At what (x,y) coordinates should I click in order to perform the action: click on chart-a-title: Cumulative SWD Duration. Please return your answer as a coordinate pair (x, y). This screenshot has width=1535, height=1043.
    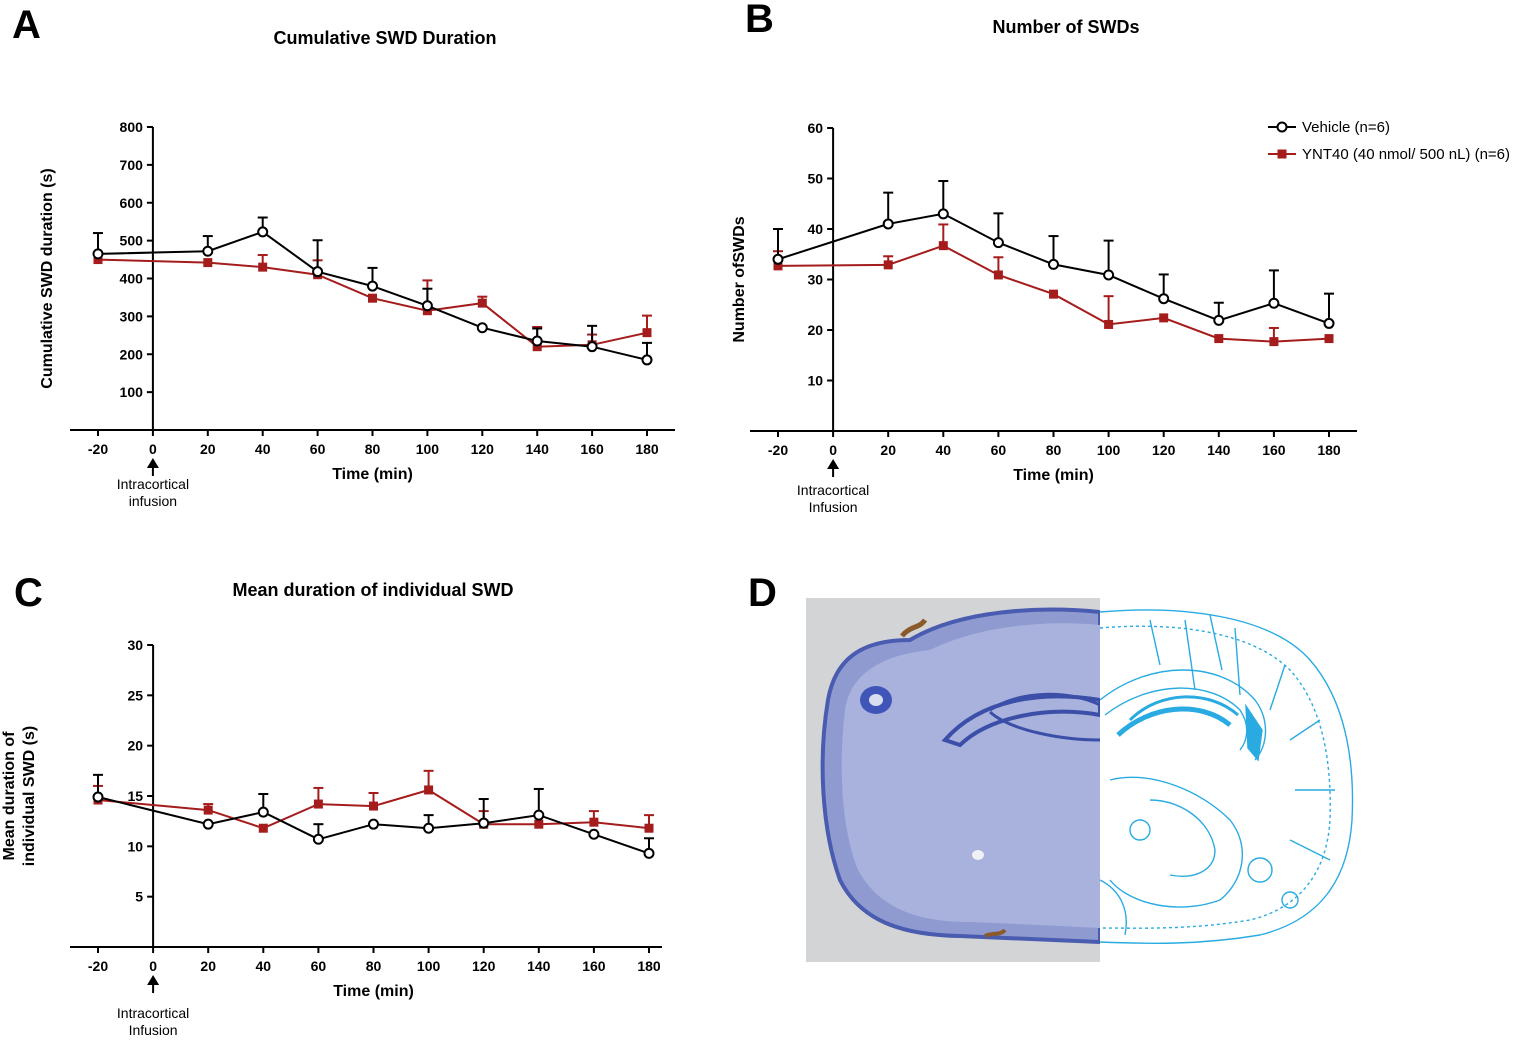
    Looking at the image, I should click on (384, 38).